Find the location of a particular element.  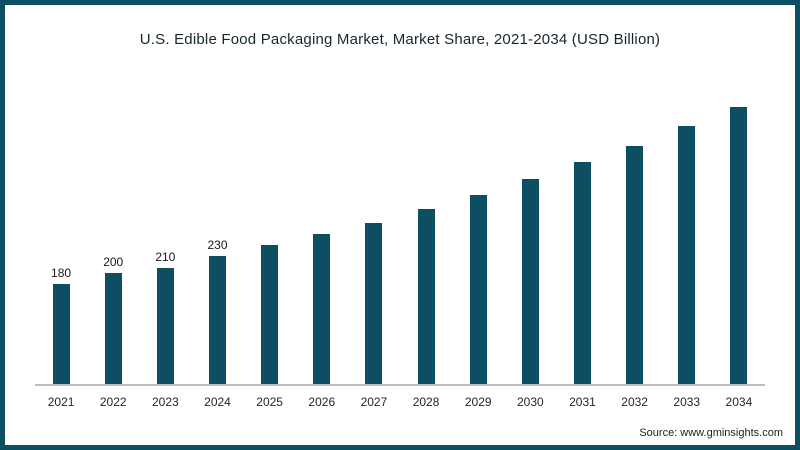

bar-column: 210 is located at coordinates (165, 317).